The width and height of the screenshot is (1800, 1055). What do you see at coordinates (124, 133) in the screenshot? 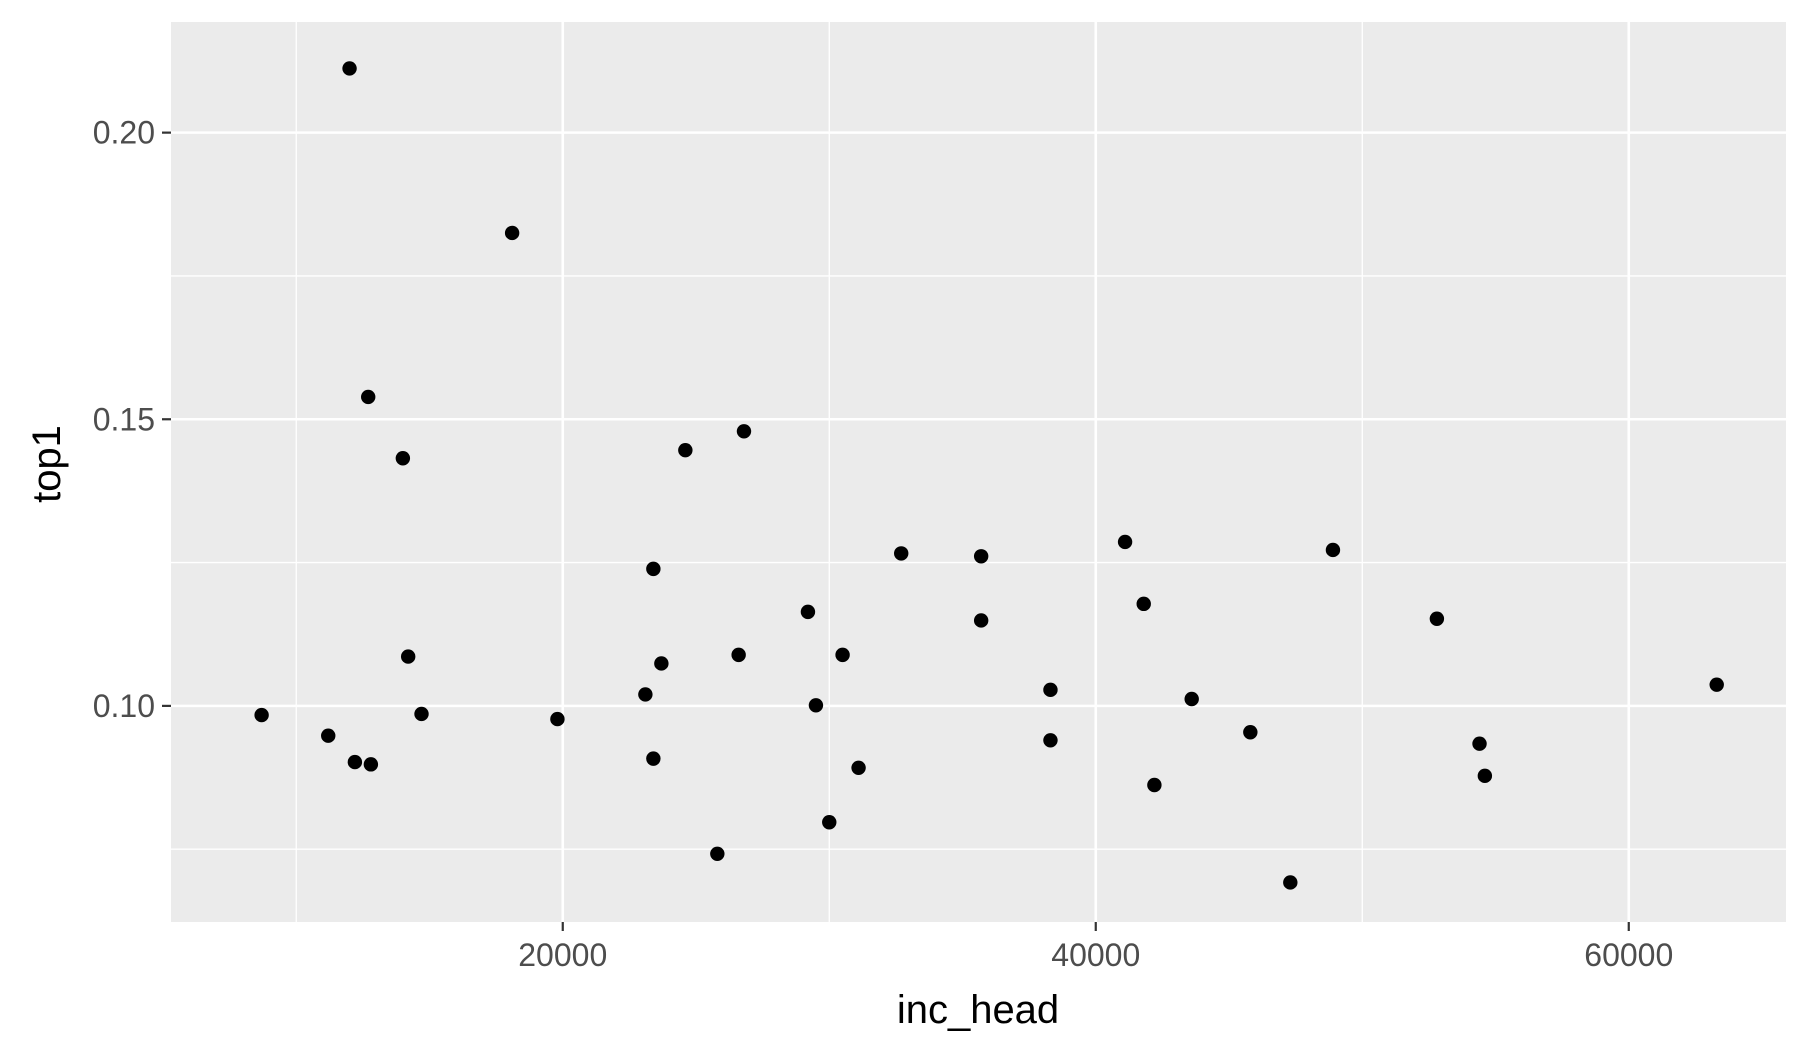
I see `y-tick-label: 0.20` at bounding box center [124, 133].